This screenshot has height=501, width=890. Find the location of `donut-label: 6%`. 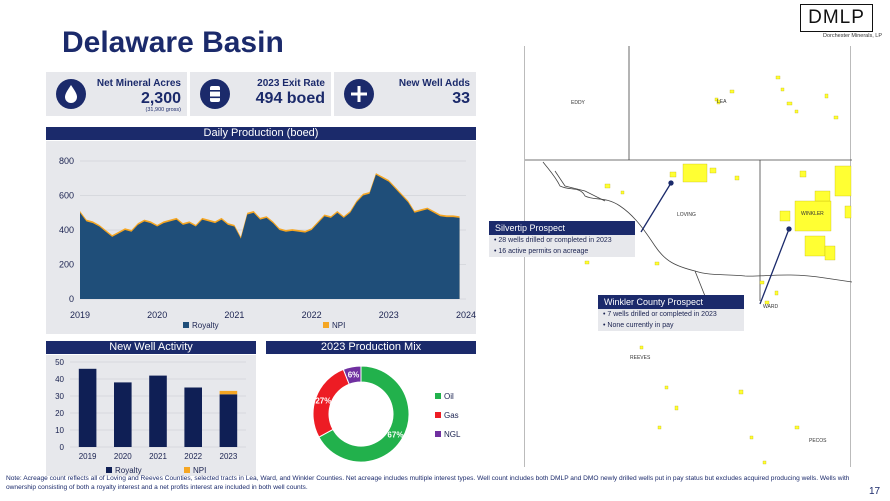

donut-label: 6% is located at coordinates (354, 375).